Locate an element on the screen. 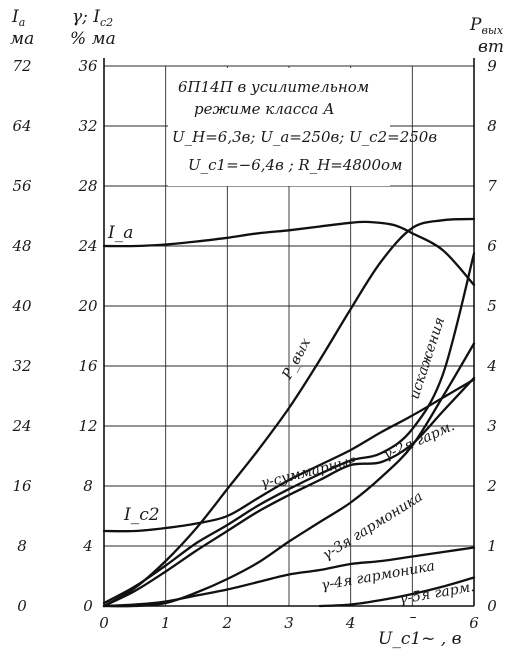 Image resolution: width=516 pixels, height=664 pixels. pout-tick-label-5: 5 is located at coordinates (492, 306).